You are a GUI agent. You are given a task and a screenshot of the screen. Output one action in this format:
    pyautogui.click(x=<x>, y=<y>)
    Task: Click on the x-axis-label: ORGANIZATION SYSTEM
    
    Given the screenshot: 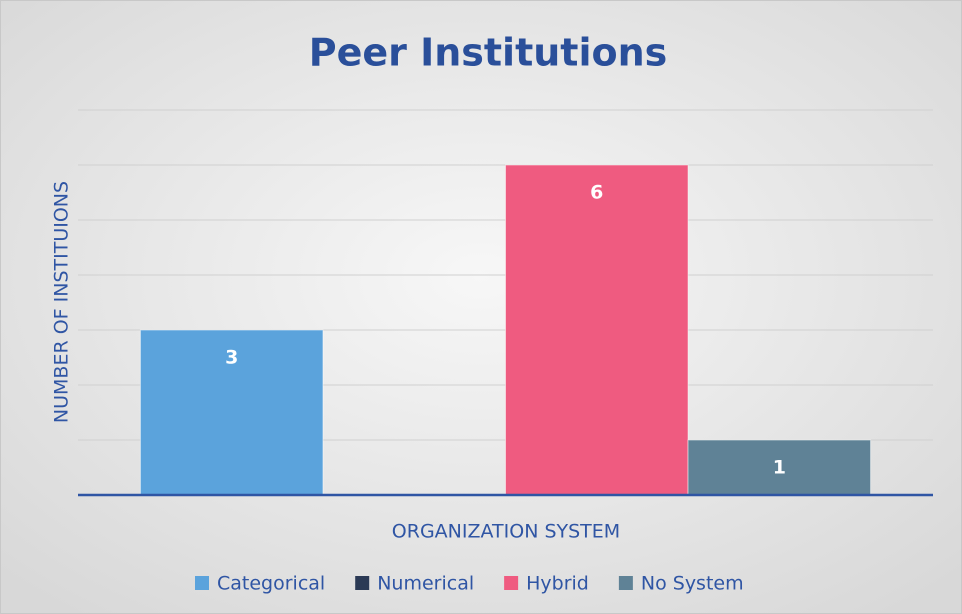 What is the action you would take?
    pyautogui.click(x=506, y=532)
    